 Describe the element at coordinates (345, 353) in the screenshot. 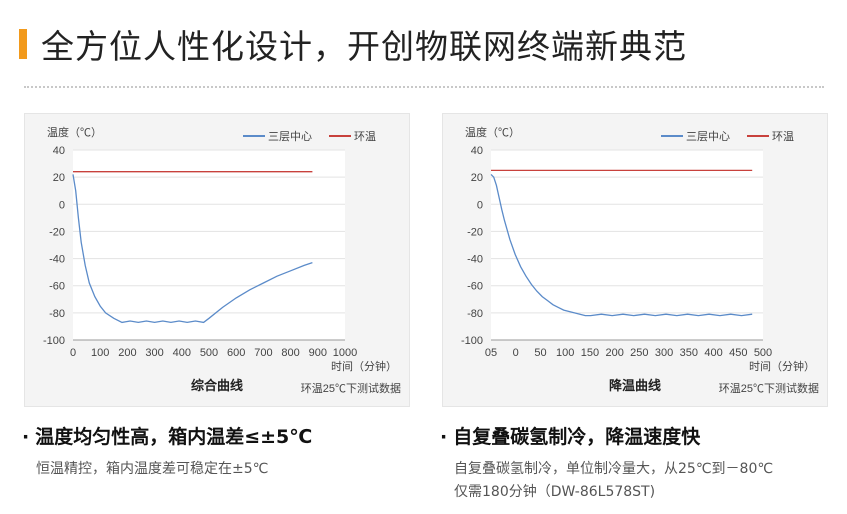

I see `x-tick-label: 1000` at that location.